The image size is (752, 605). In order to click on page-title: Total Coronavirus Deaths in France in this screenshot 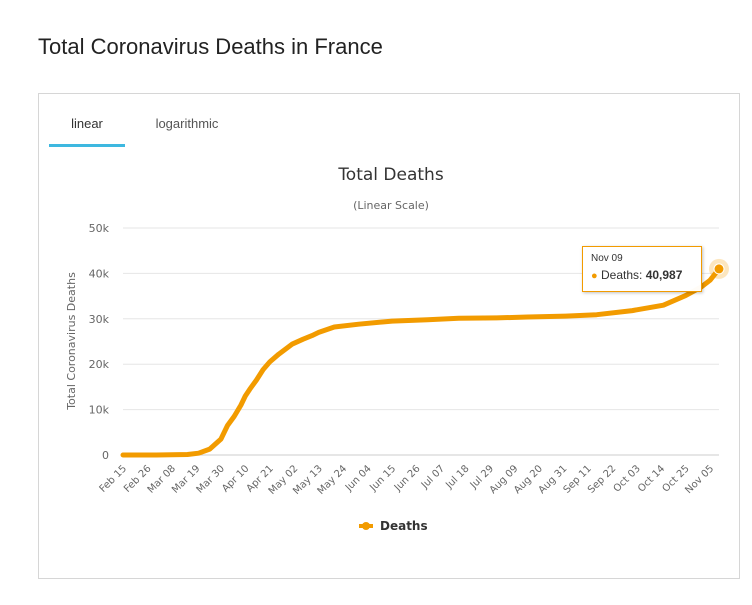, I will do `click(210, 46)`.